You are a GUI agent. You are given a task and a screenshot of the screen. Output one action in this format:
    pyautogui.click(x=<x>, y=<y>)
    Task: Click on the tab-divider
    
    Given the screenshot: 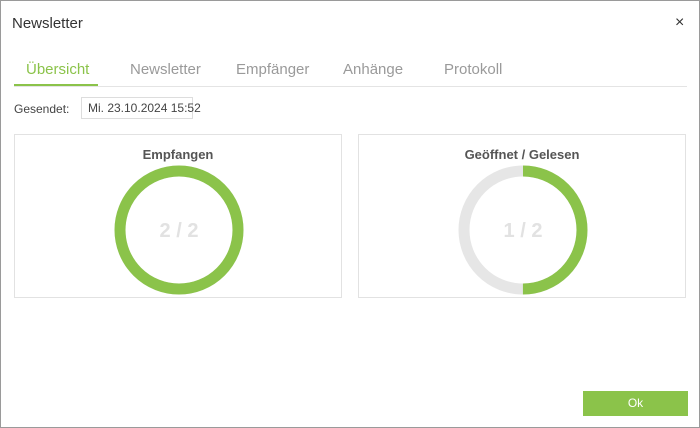 What is the action you would take?
    pyautogui.click(x=350, y=86)
    